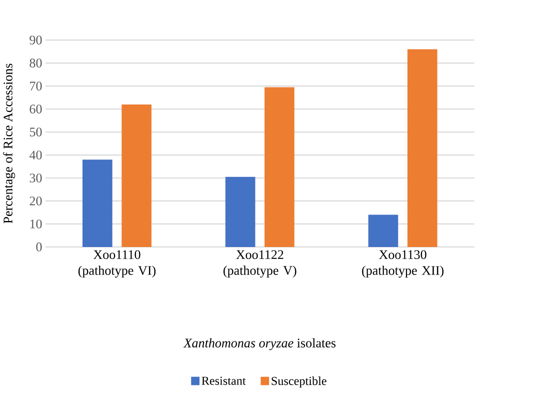 This screenshot has width=555, height=395. I want to click on y-tick-label: 10, so click(36, 224).